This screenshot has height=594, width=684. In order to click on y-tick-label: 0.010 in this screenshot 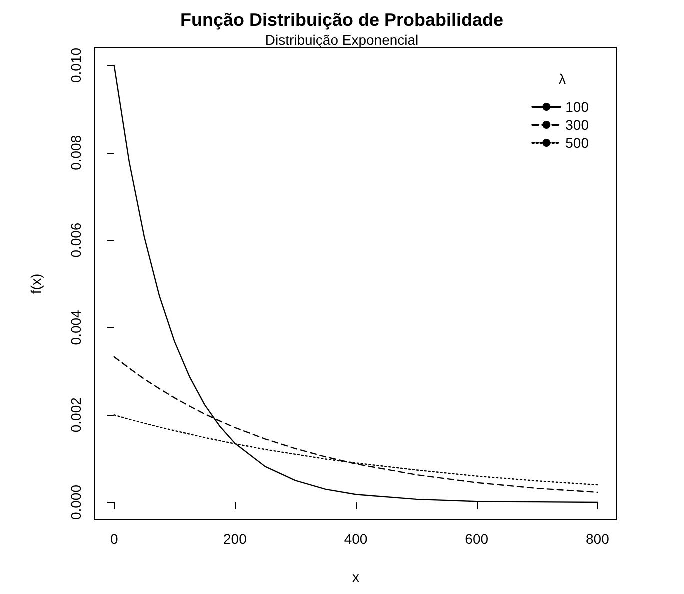, I will do `click(76, 66)`.